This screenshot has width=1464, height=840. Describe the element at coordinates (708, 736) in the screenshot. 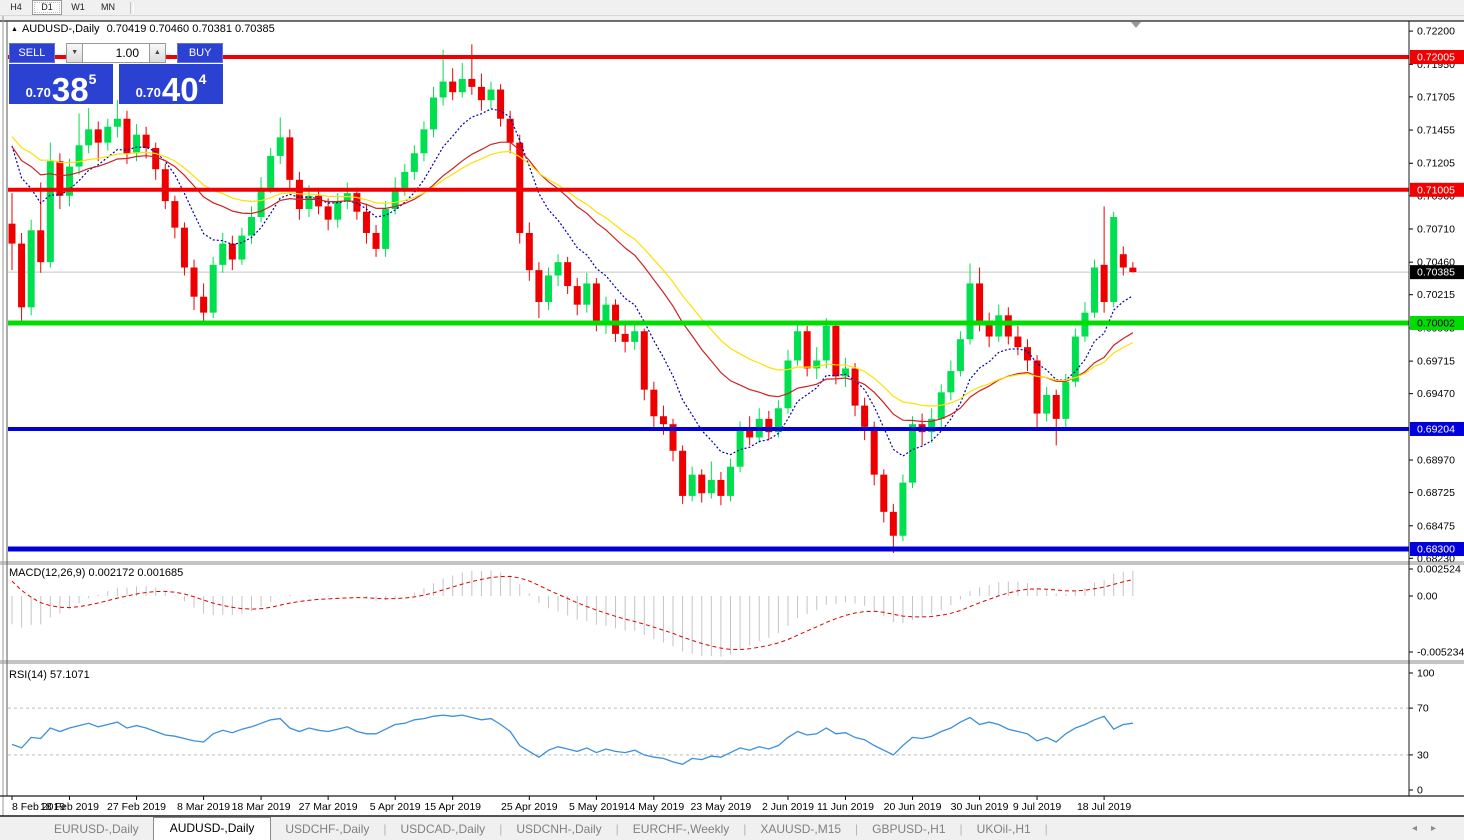

I see `rsi-pane` at that location.